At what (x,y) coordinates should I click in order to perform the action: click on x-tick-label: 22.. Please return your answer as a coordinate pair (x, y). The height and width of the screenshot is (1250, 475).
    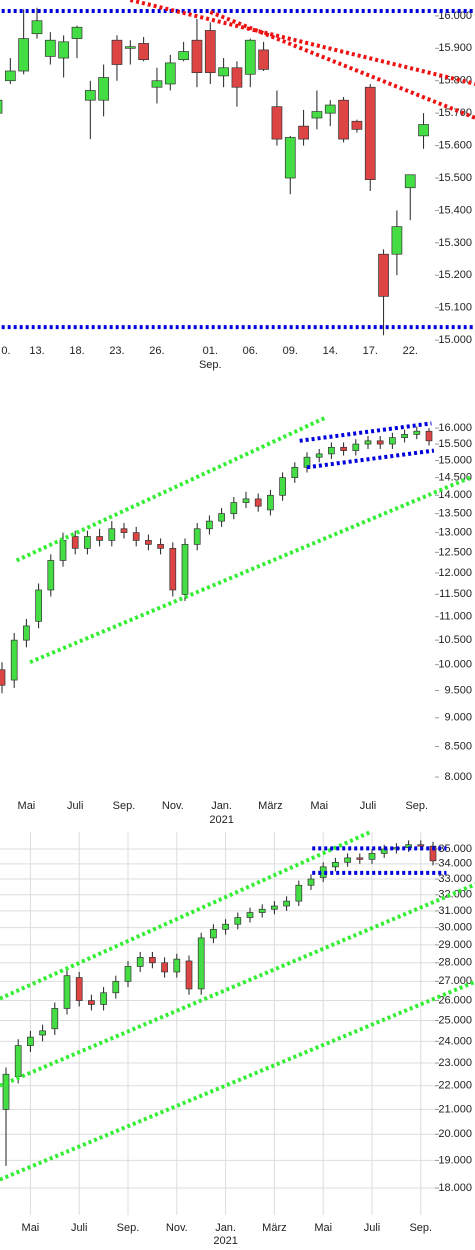
    Looking at the image, I should click on (410, 351).